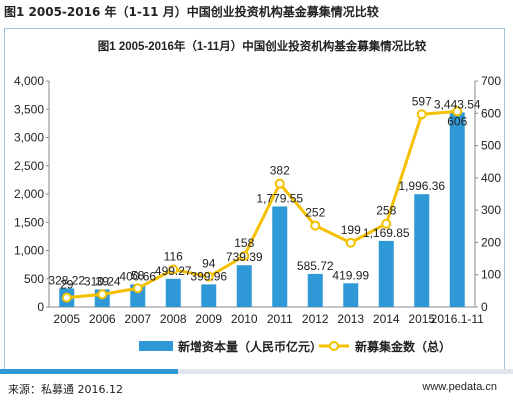 The width and height of the screenshot is (513, 408). I want to click on line-data-label: 382, so click(280, 171).